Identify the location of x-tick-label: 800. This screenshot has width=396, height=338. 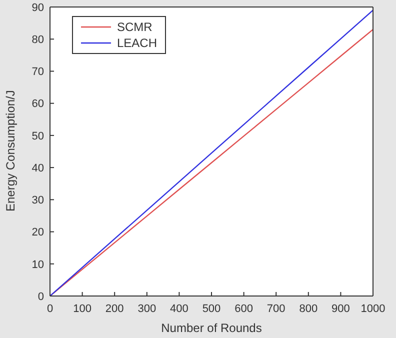
(308, 308).